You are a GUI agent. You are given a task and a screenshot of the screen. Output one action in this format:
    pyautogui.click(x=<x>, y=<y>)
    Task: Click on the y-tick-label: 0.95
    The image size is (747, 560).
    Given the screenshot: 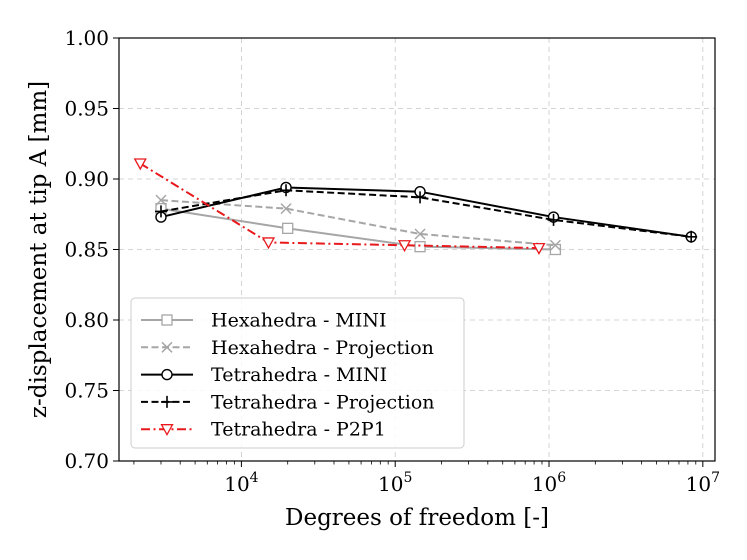 What is the action you would take?
    pyautogui.click(x=86, y=109)
    